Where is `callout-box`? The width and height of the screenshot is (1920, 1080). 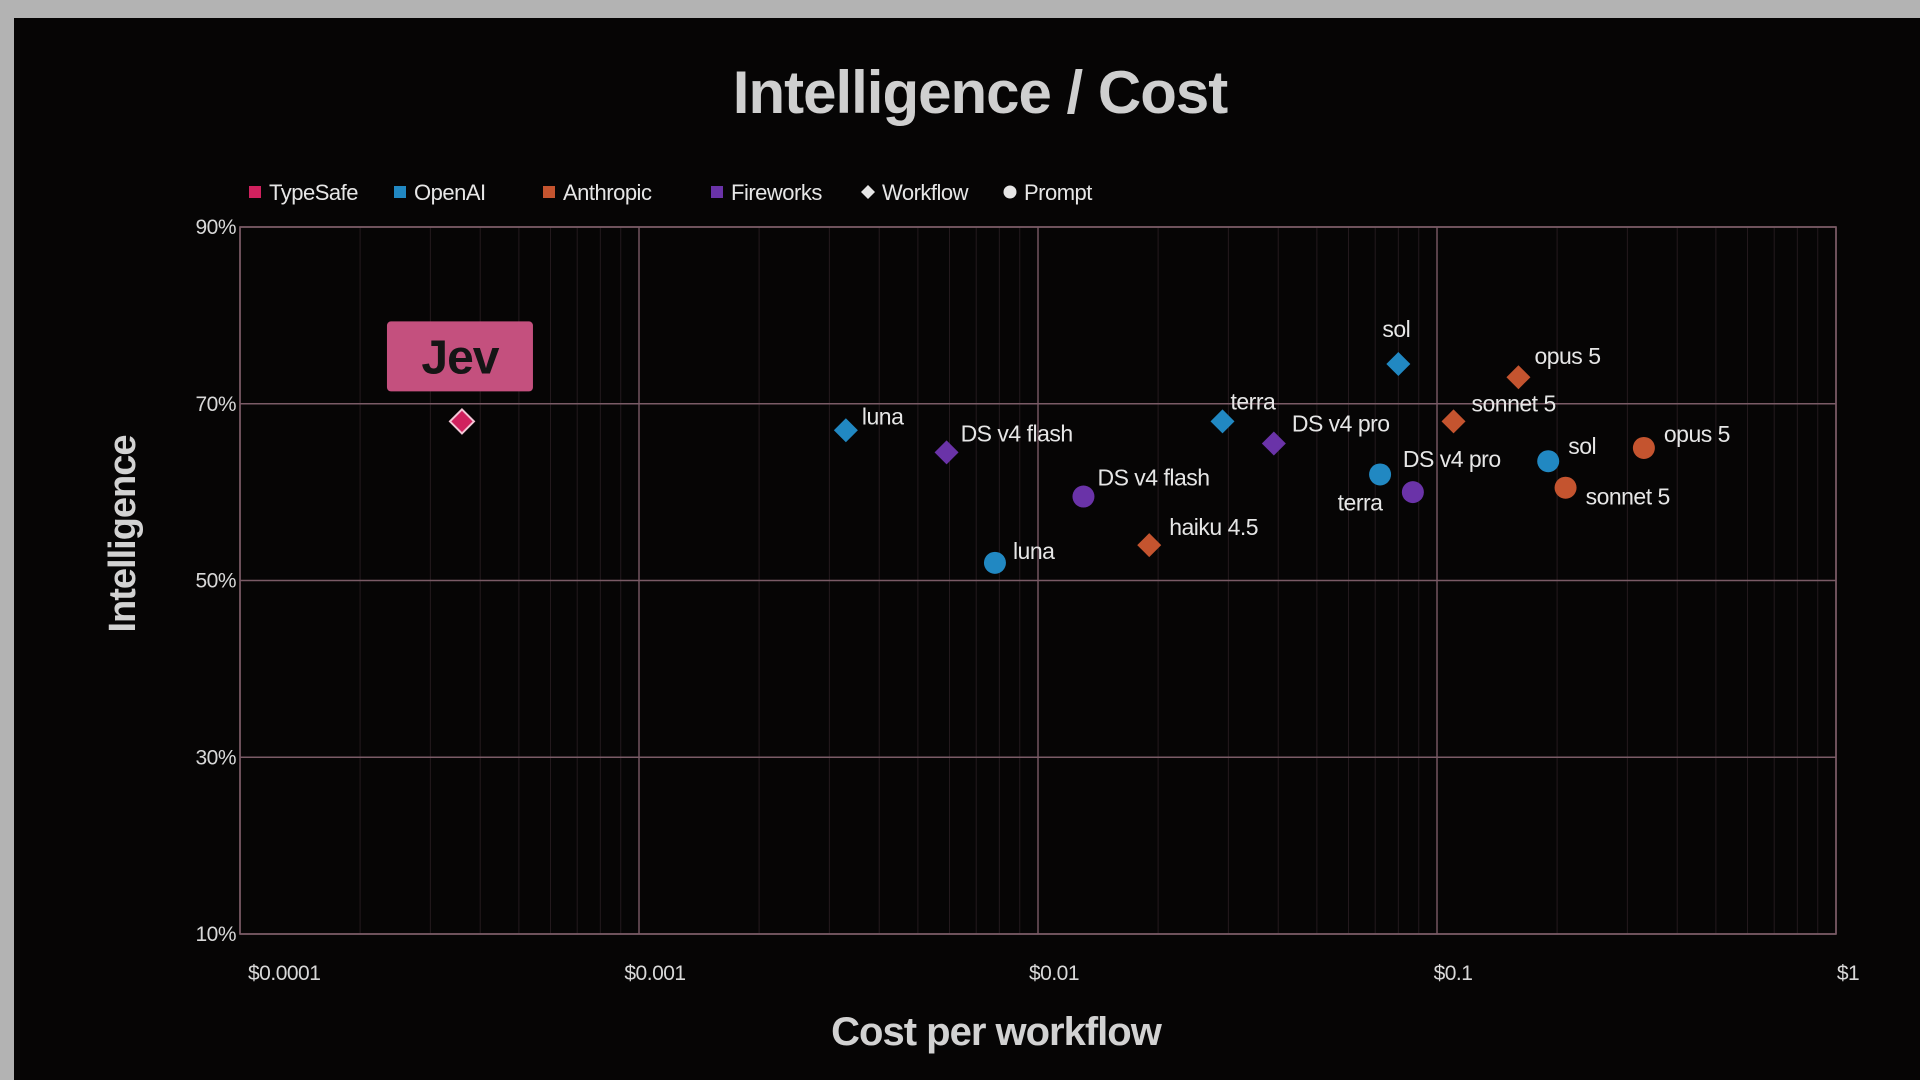
callout-box is located at coordinates (459, 356).